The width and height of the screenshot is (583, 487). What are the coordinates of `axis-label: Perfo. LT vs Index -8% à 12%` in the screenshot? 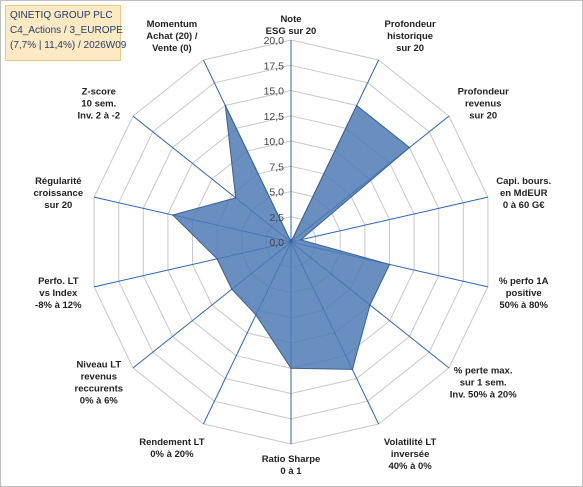 It's located at (58, 293).